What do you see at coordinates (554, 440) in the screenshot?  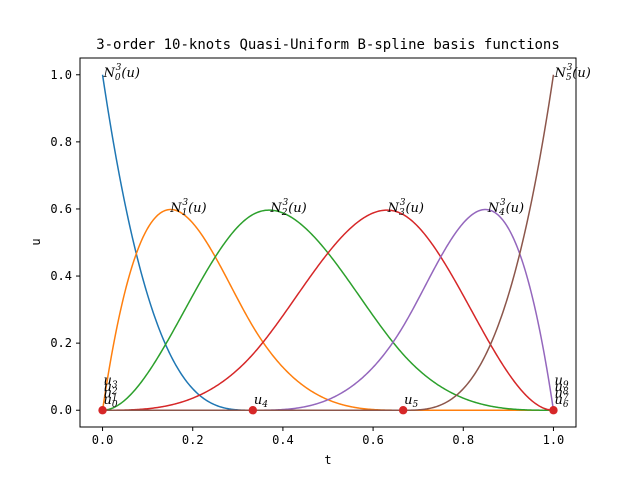 I see `x-tick-label: 1.0` at bounding box center [554, 440].